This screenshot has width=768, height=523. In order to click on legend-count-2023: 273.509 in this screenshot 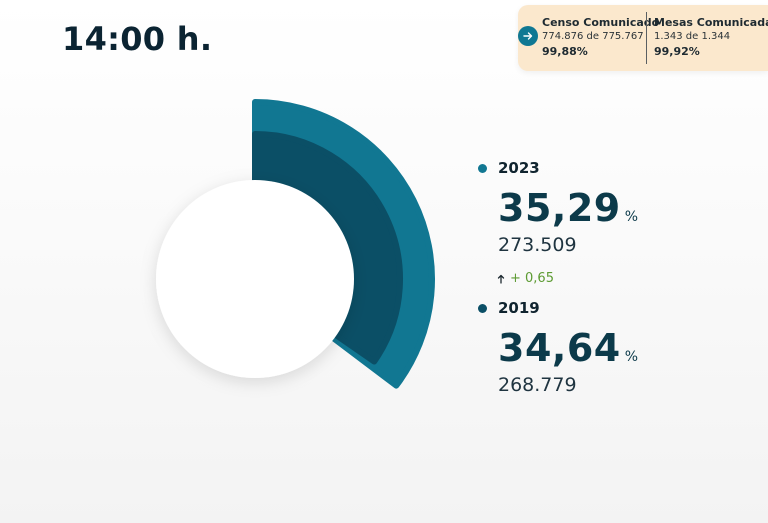, I will do `click(537, 245)`.